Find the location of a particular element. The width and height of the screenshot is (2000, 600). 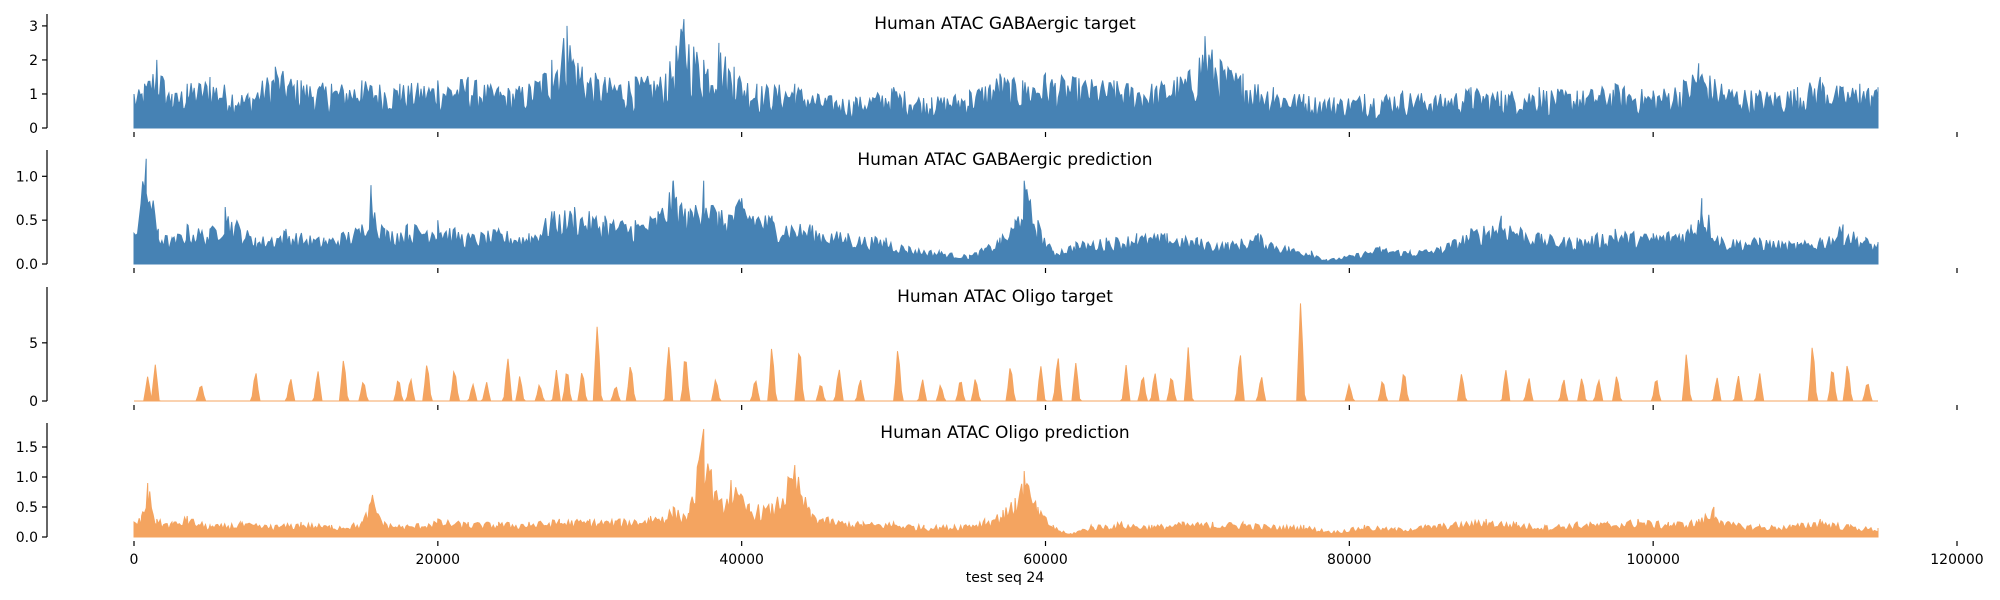

x-tick-label: 80000 is located at coordinates (1349, 560).